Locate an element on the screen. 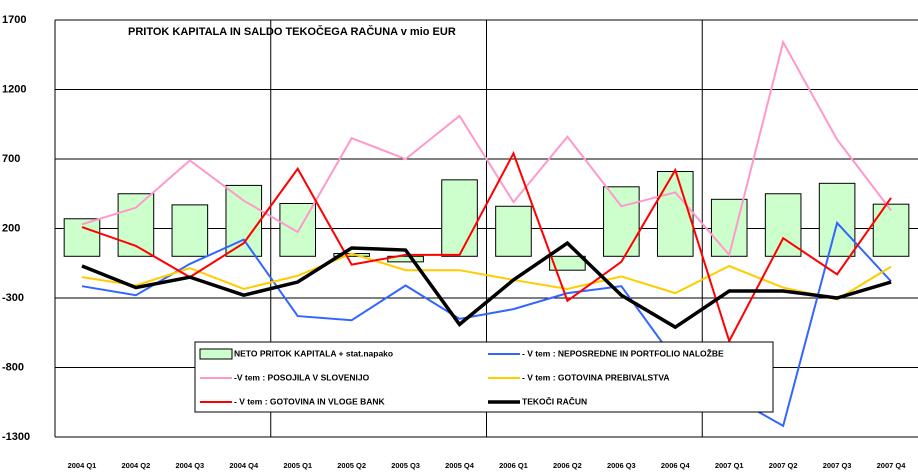 This screenshot has width=918, height=476. y-tick-label: -300 is located at coordinates (13, 298).